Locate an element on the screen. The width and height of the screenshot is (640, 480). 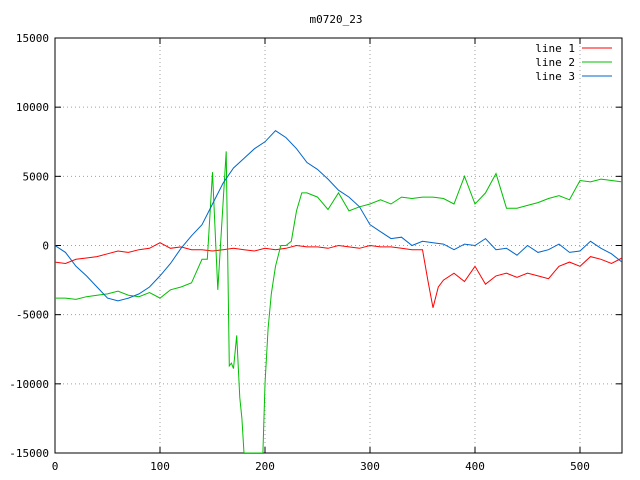
y-tick-label: -10000 is located at coordinates (29, 384).